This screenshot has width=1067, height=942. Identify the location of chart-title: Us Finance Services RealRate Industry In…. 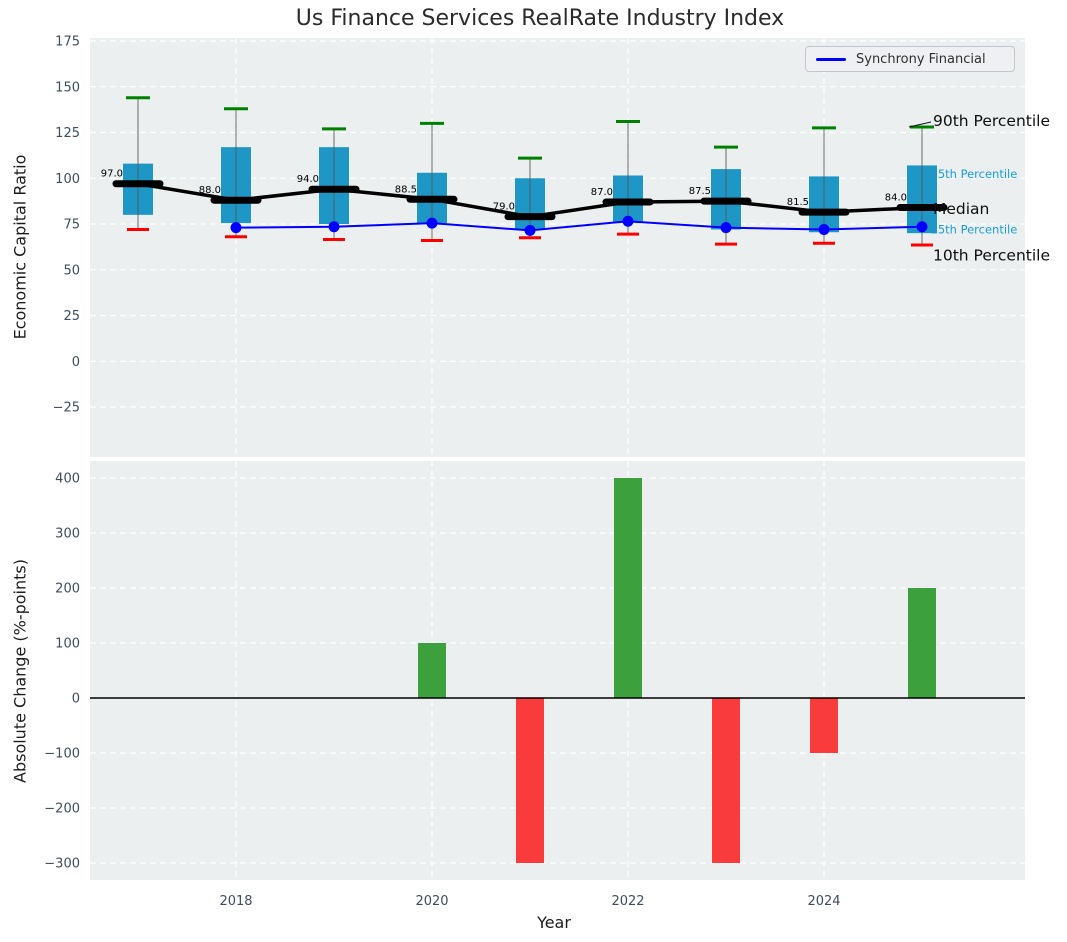
(540, 18).